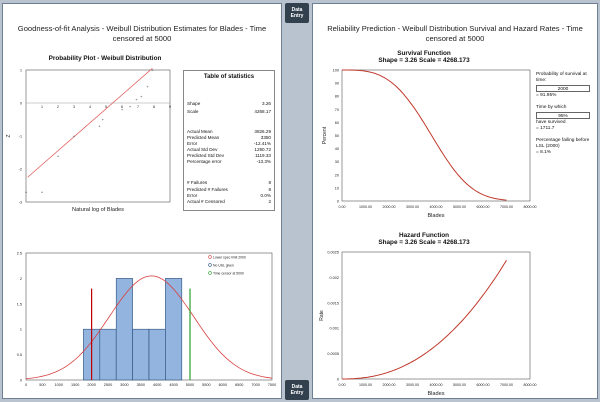 Image resolution: width=600 pixels, height=402 pixels. Describe the element at coordinates (424, 135) in the screenshot. I see `survival-curve` at that location.